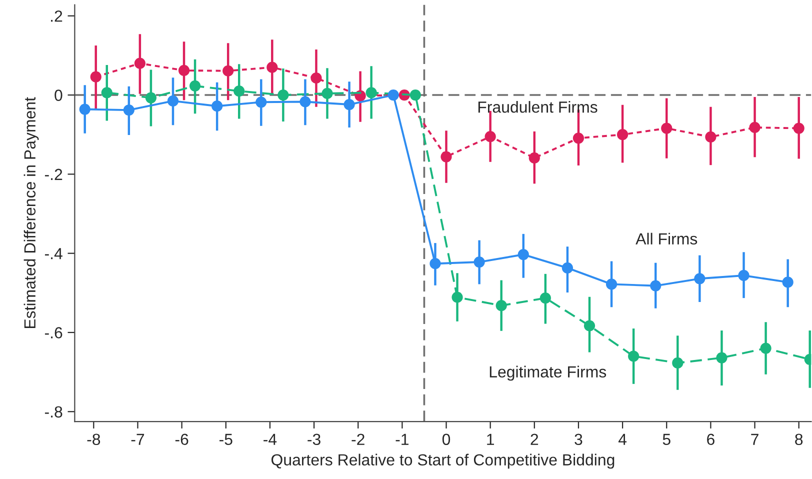 The image size is (812, 479). I want to click on x-tick-label: 3, so click(578, 440).